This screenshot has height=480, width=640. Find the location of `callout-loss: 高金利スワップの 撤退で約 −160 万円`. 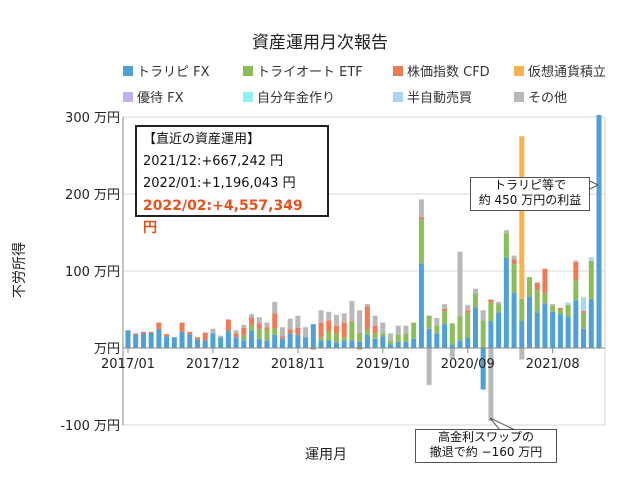

callout-loss: 高金利スワップの 撤退で約 −160 万円 is located at coordinates (486, 446).